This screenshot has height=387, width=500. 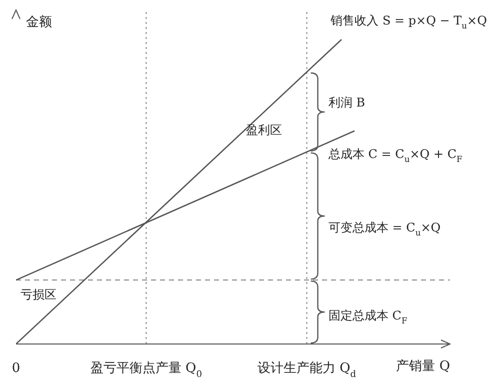 What do you see at coordinates (409, 21) in the screenshot?
I see `text: 销售收入 S = p×Q − T$_{u}$×Q` at bounding box center [409, 21].